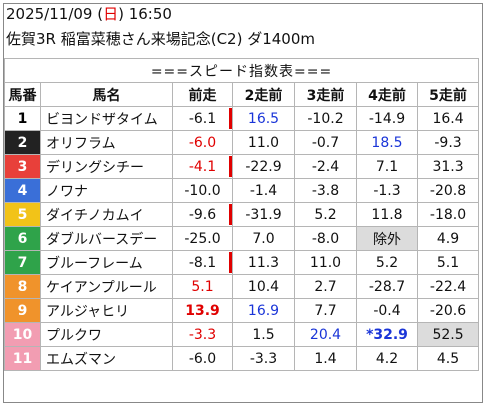  I want to click on speed-index-text: 4.5, so click(448, 358).